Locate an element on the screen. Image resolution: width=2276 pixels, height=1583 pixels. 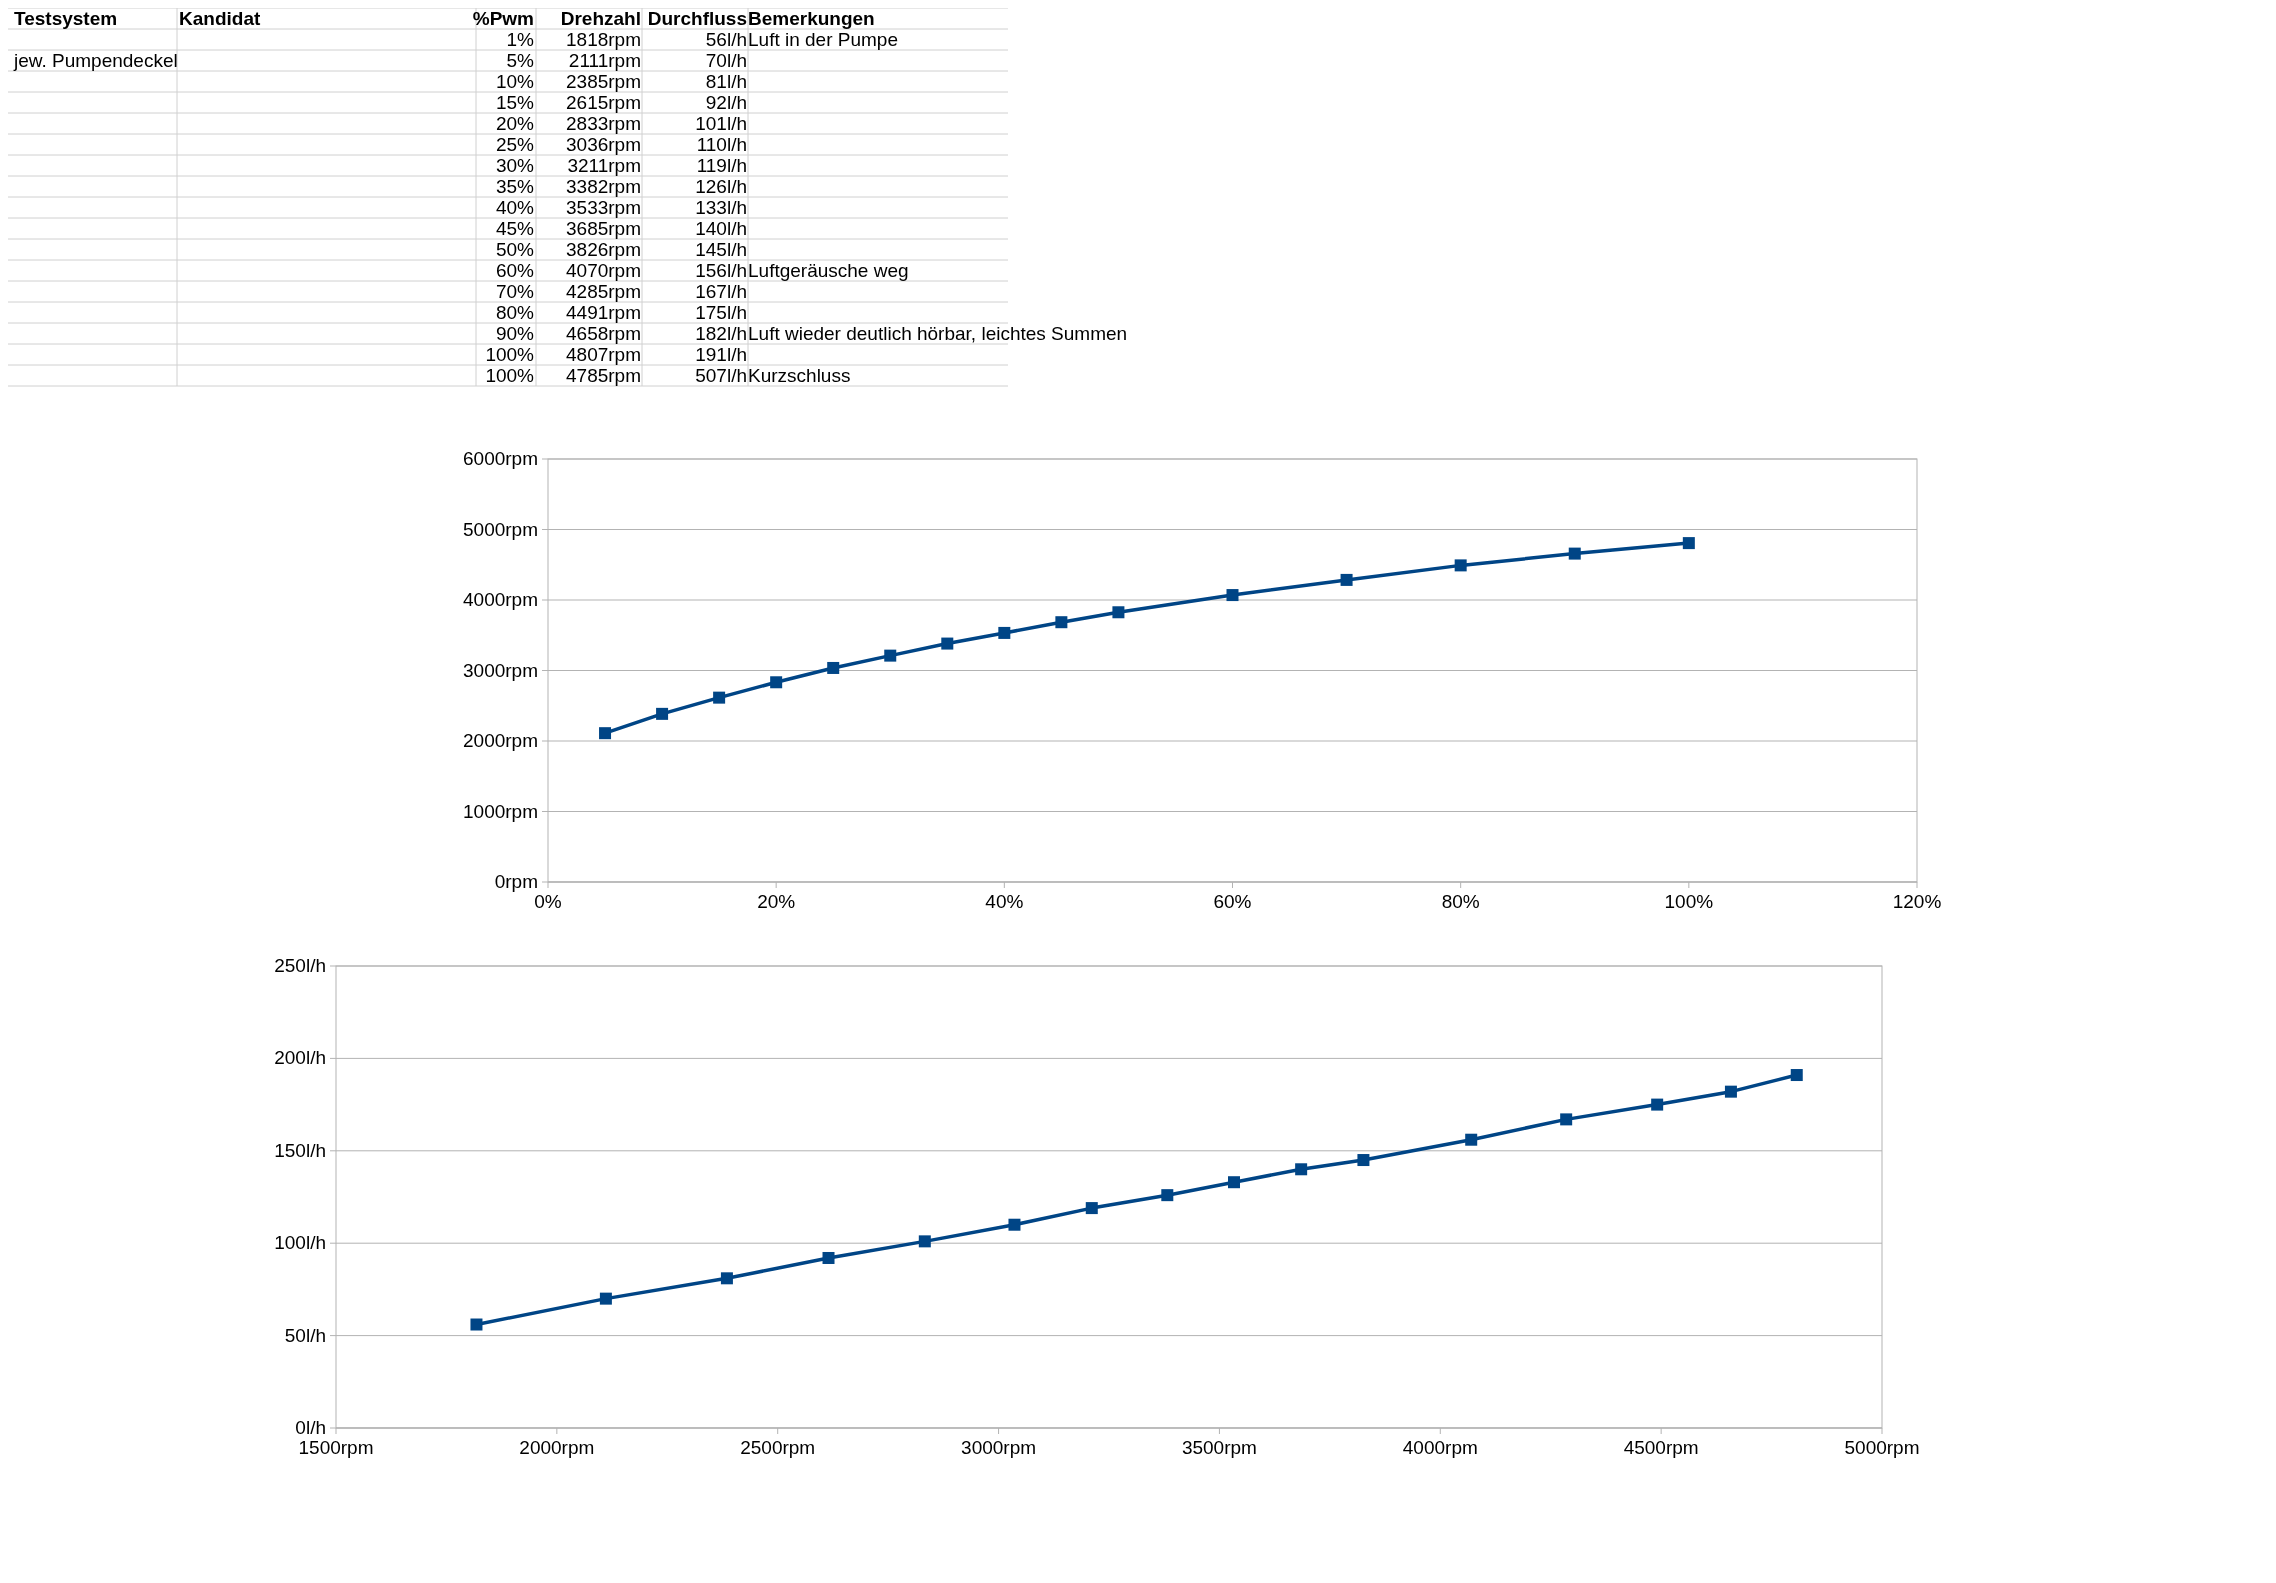
text: 3036rpm is located at coordinates (603, 144).